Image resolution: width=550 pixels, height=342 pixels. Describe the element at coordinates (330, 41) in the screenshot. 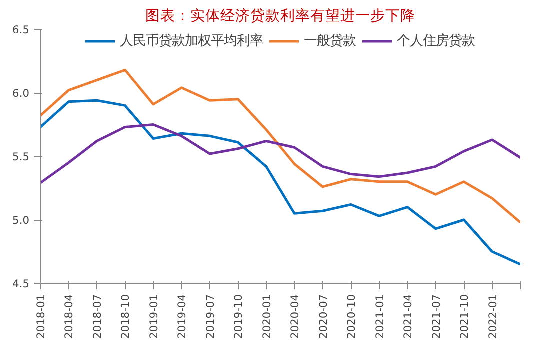

I see `legend-label: 一般贷款` at that location.